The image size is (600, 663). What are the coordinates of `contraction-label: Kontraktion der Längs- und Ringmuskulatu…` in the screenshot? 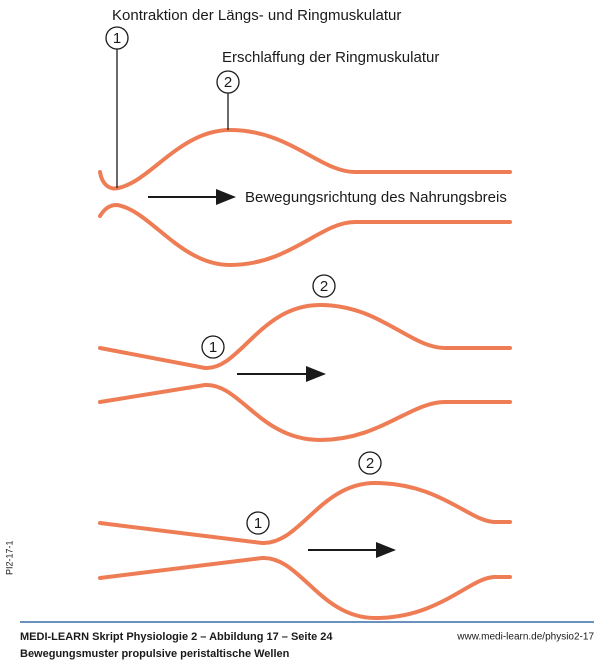 It's located at (256, 15).